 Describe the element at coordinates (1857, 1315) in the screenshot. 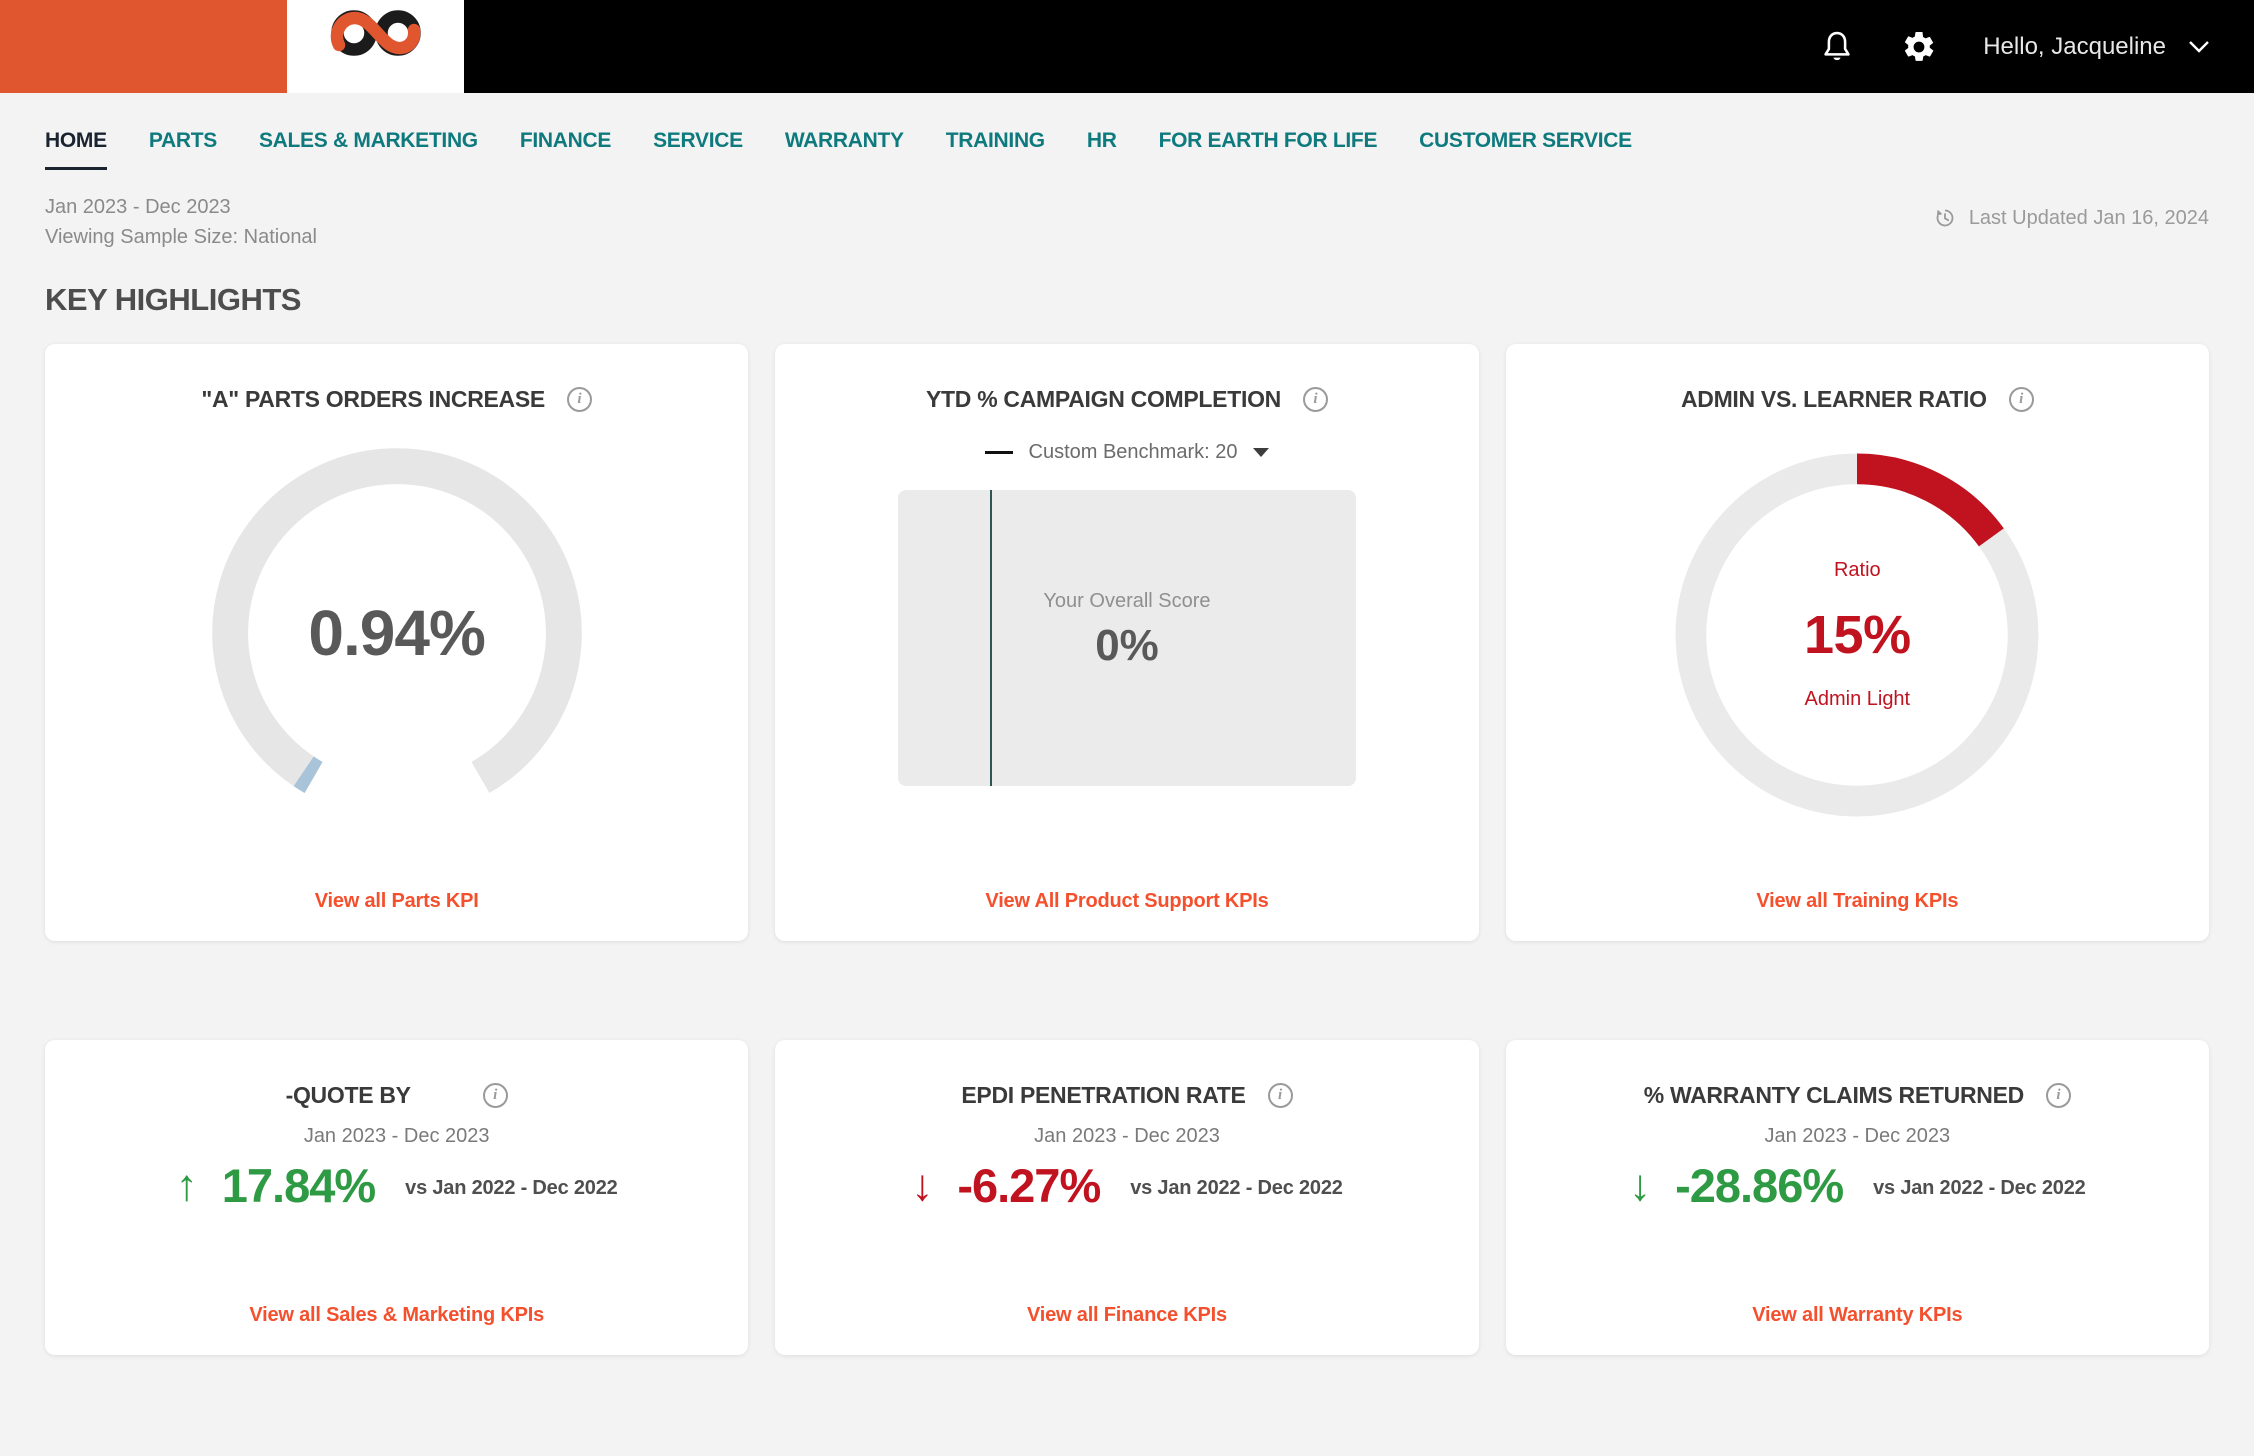

I see `view-all-warranty-kpis-link: View all Warranty KPIs` at that location.